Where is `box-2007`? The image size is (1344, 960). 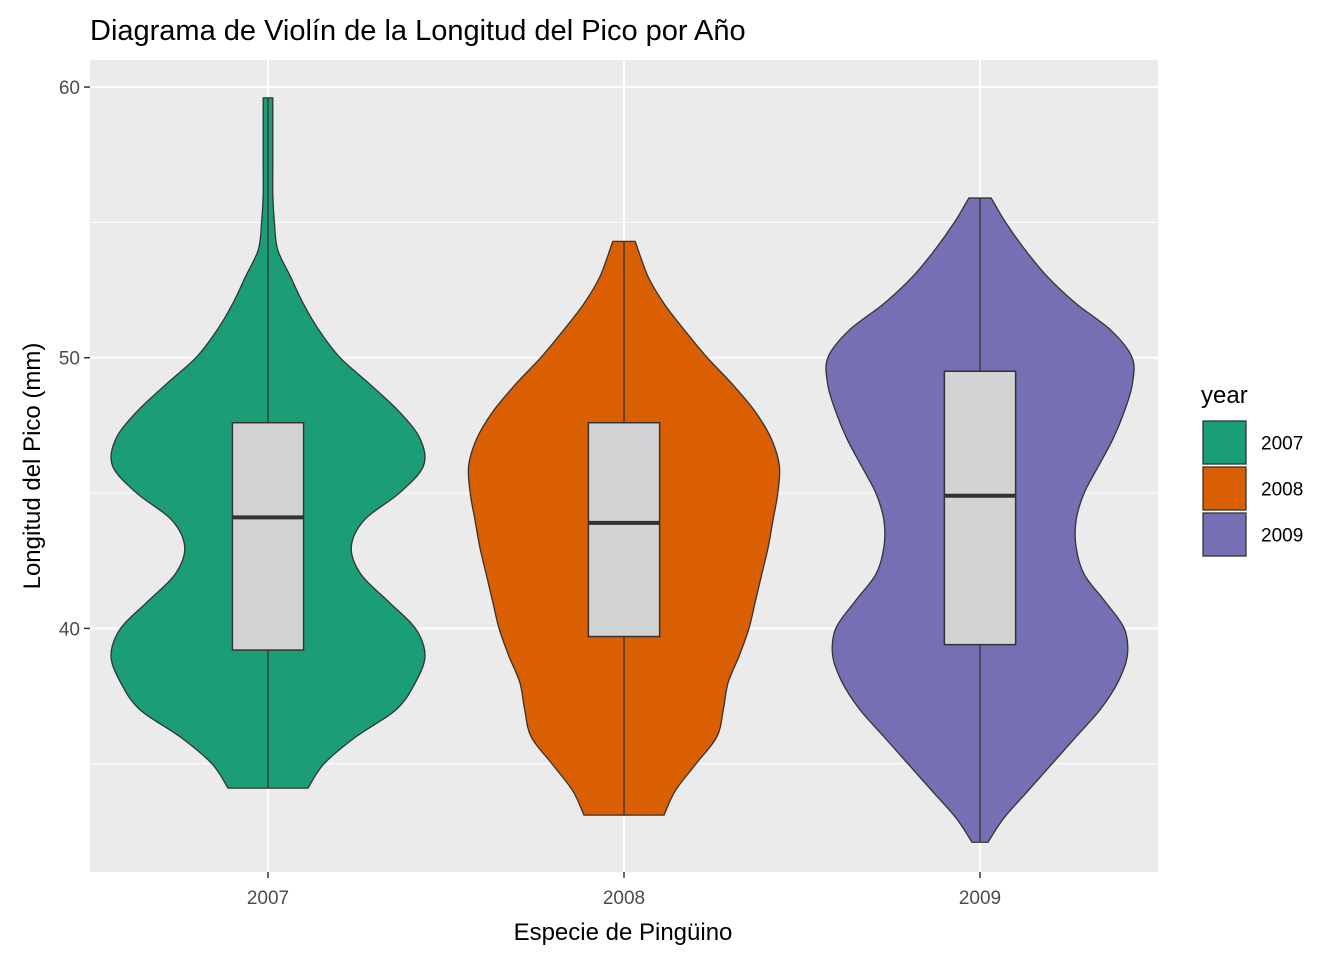 box-2007 is located at coordinates (268, 536).